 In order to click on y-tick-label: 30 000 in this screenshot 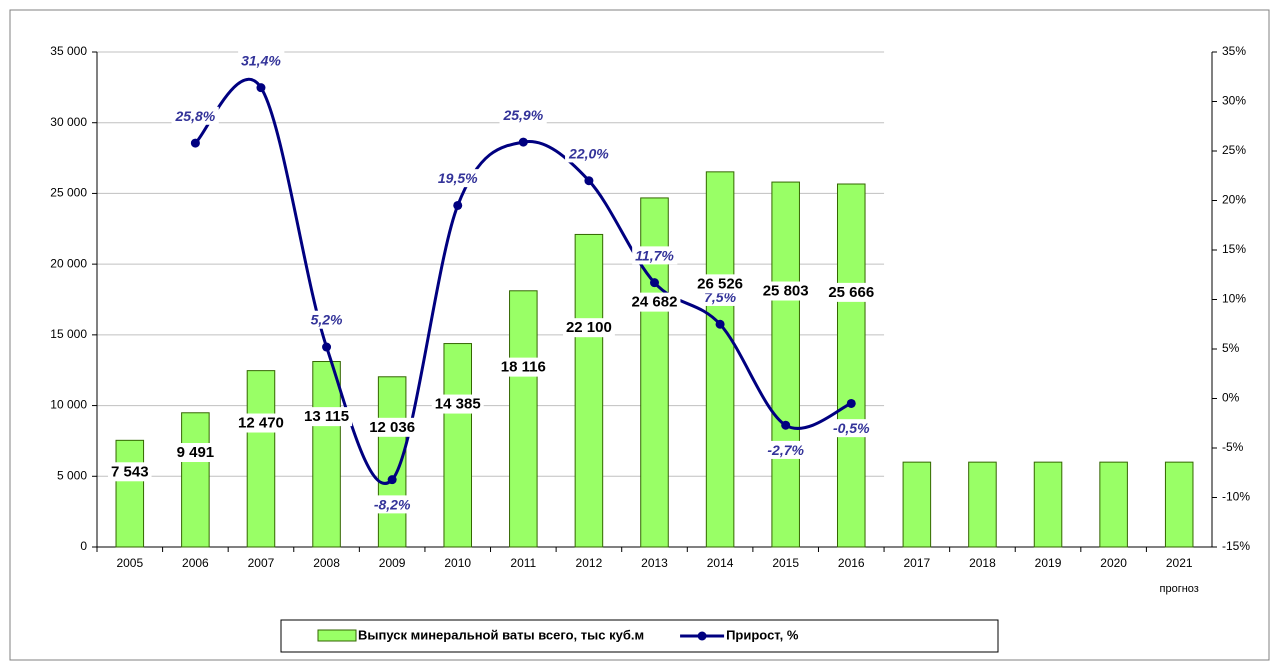, I will do `click(68, 122)`.